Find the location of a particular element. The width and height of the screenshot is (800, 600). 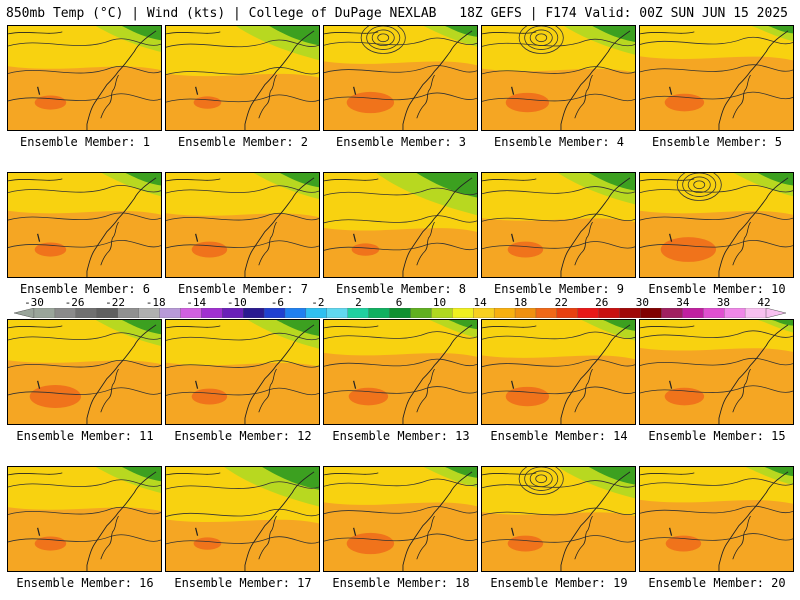

temperature-colorbar is located at coordinates (400, 313).